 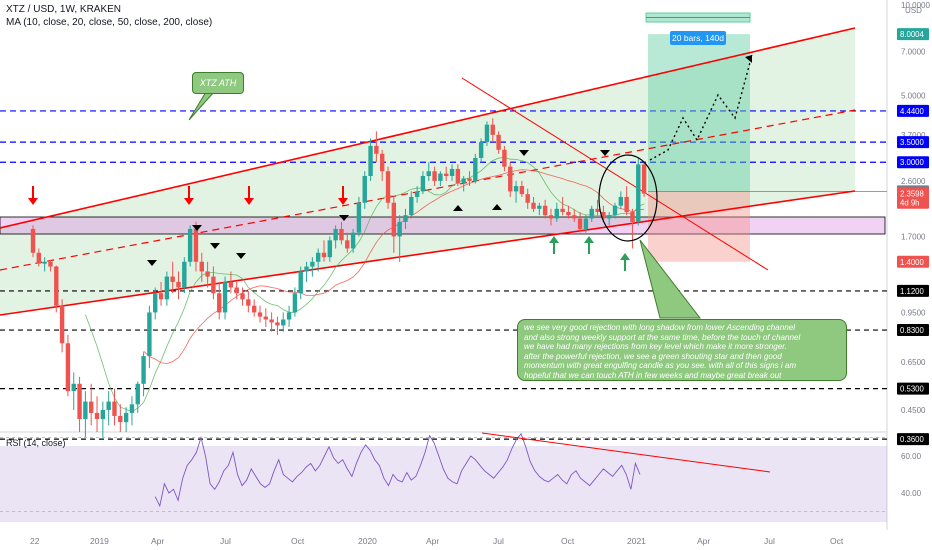 I want to click on target-zone, so click(x=699, y=113).